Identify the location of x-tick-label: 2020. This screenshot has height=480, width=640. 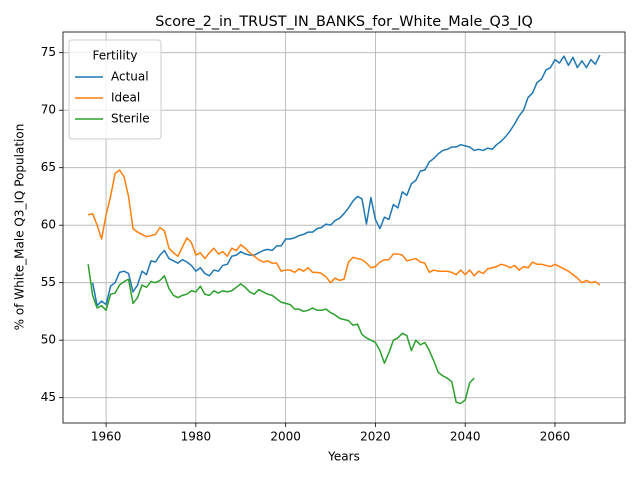
(375, 437).